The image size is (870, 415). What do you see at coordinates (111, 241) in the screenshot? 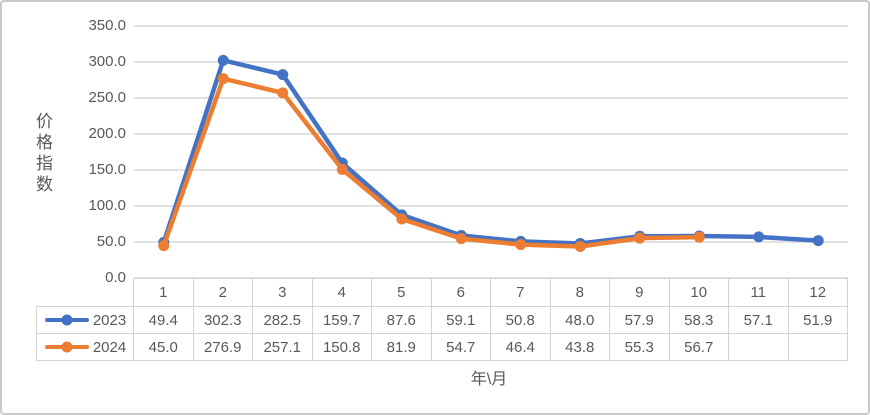
I see `y-axis-tick-label: 50.0` at bounding box center [111, 241].